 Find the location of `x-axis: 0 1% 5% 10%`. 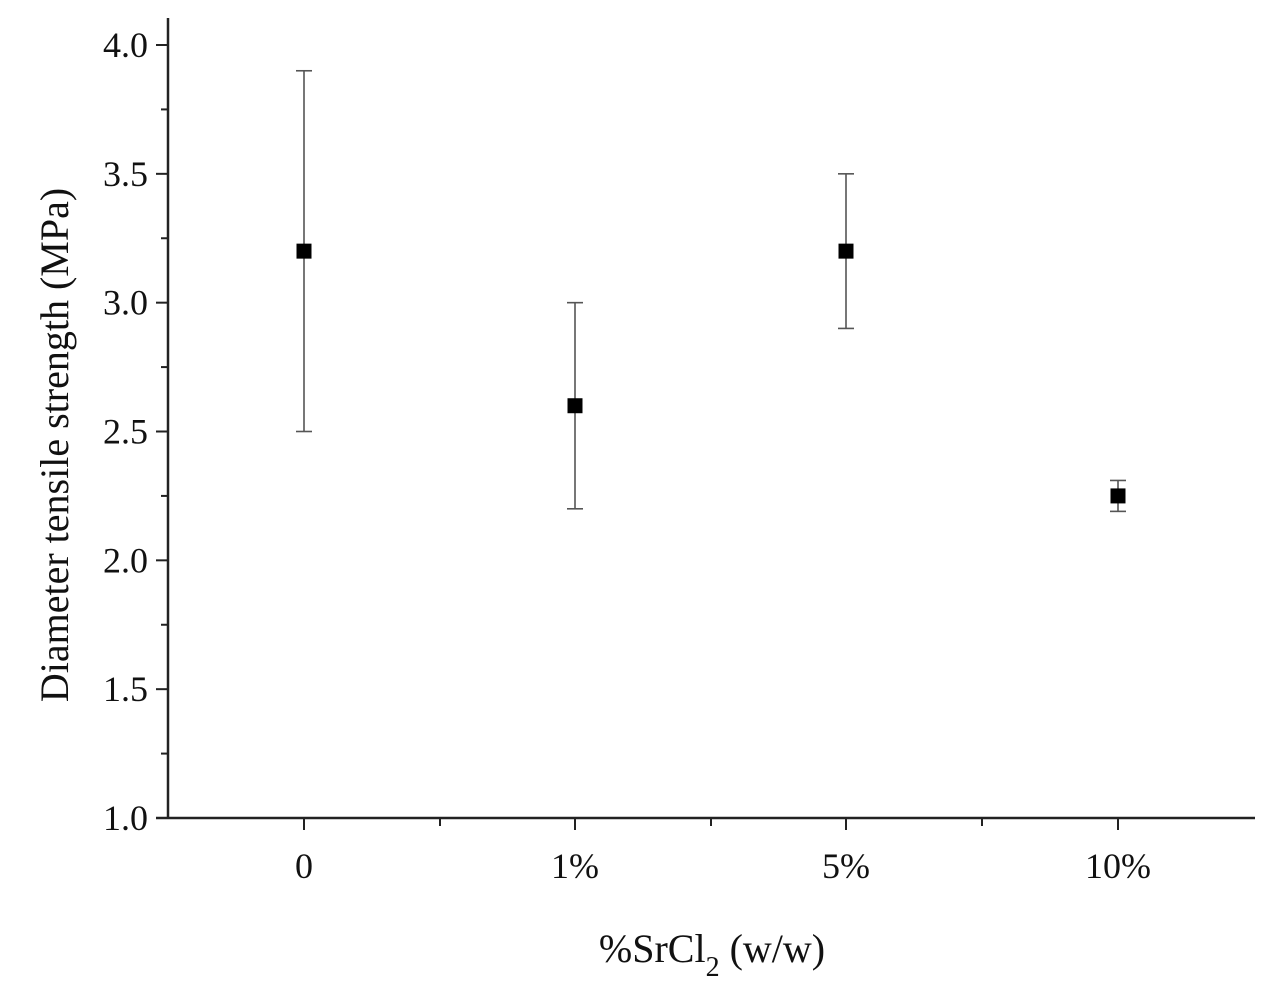

x-axis: 0 1% 5% 10% is located at coordinates (723, 852).